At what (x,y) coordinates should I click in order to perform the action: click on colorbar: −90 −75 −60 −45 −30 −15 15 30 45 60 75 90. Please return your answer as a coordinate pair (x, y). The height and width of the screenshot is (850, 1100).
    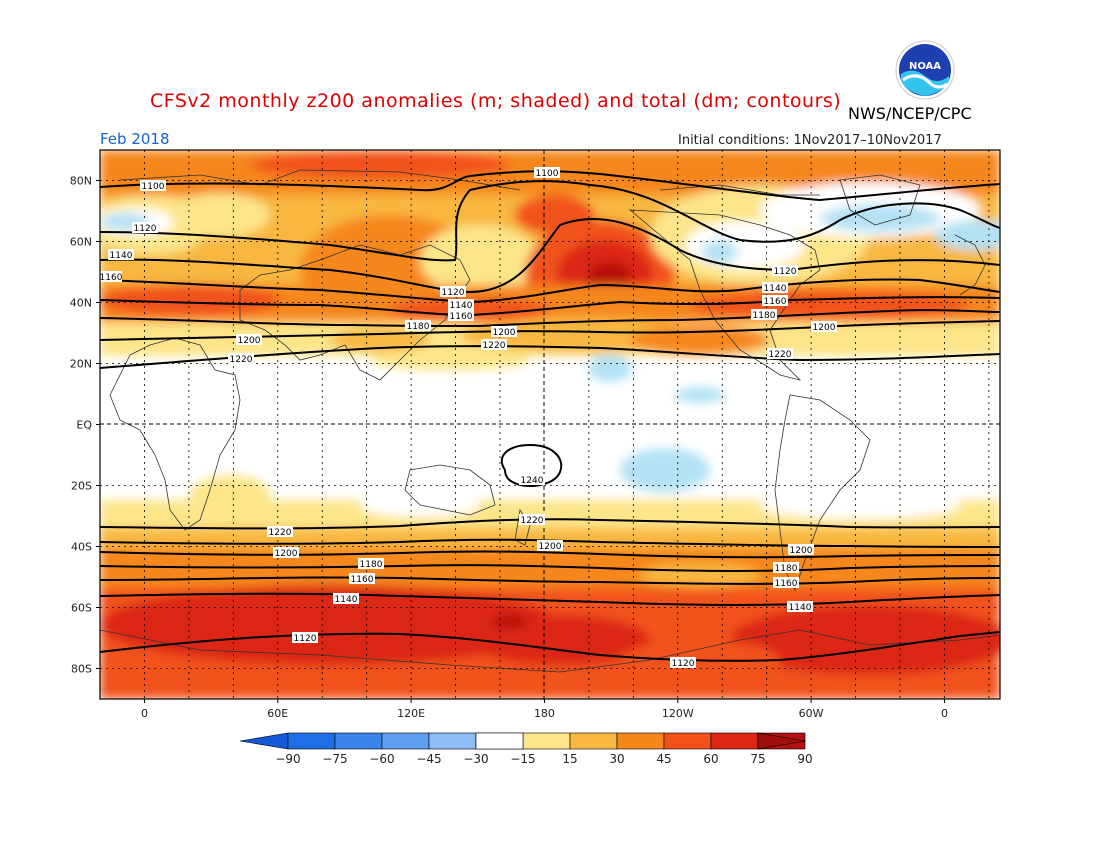
    Looking at the image, I should click on (526, 749).